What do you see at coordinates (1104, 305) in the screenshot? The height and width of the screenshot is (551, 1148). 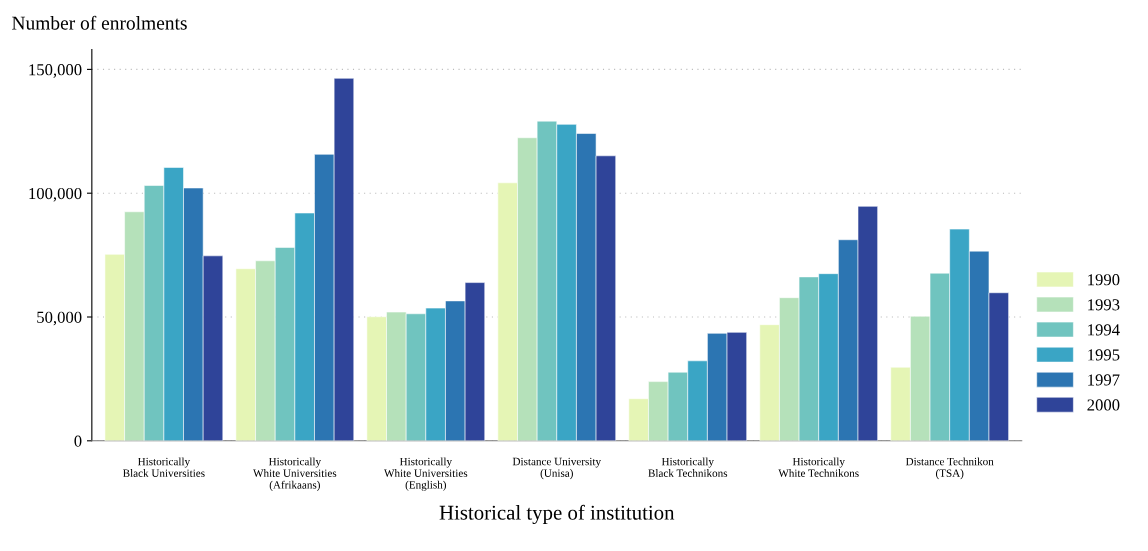 I see `legend-label: 1993` at bounding box center [1104, 305].